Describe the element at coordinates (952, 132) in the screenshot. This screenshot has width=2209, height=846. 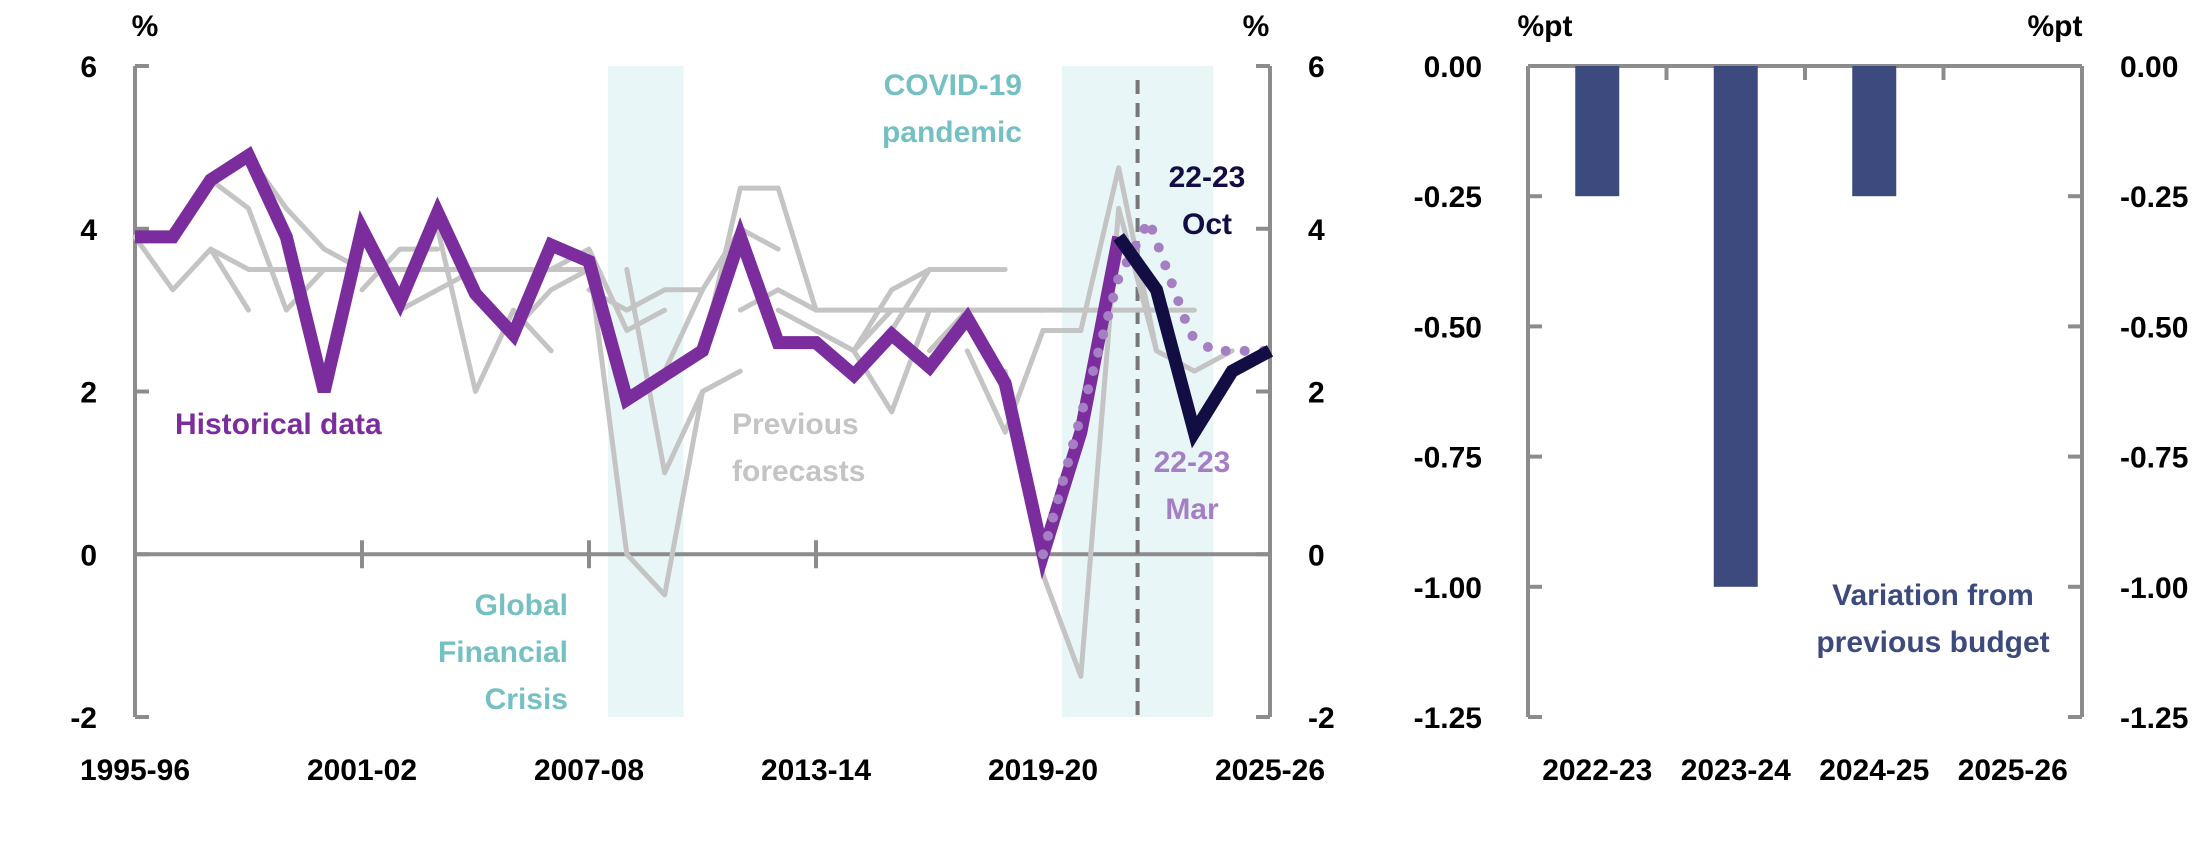
I see `covid-label: pandemic` at that location.